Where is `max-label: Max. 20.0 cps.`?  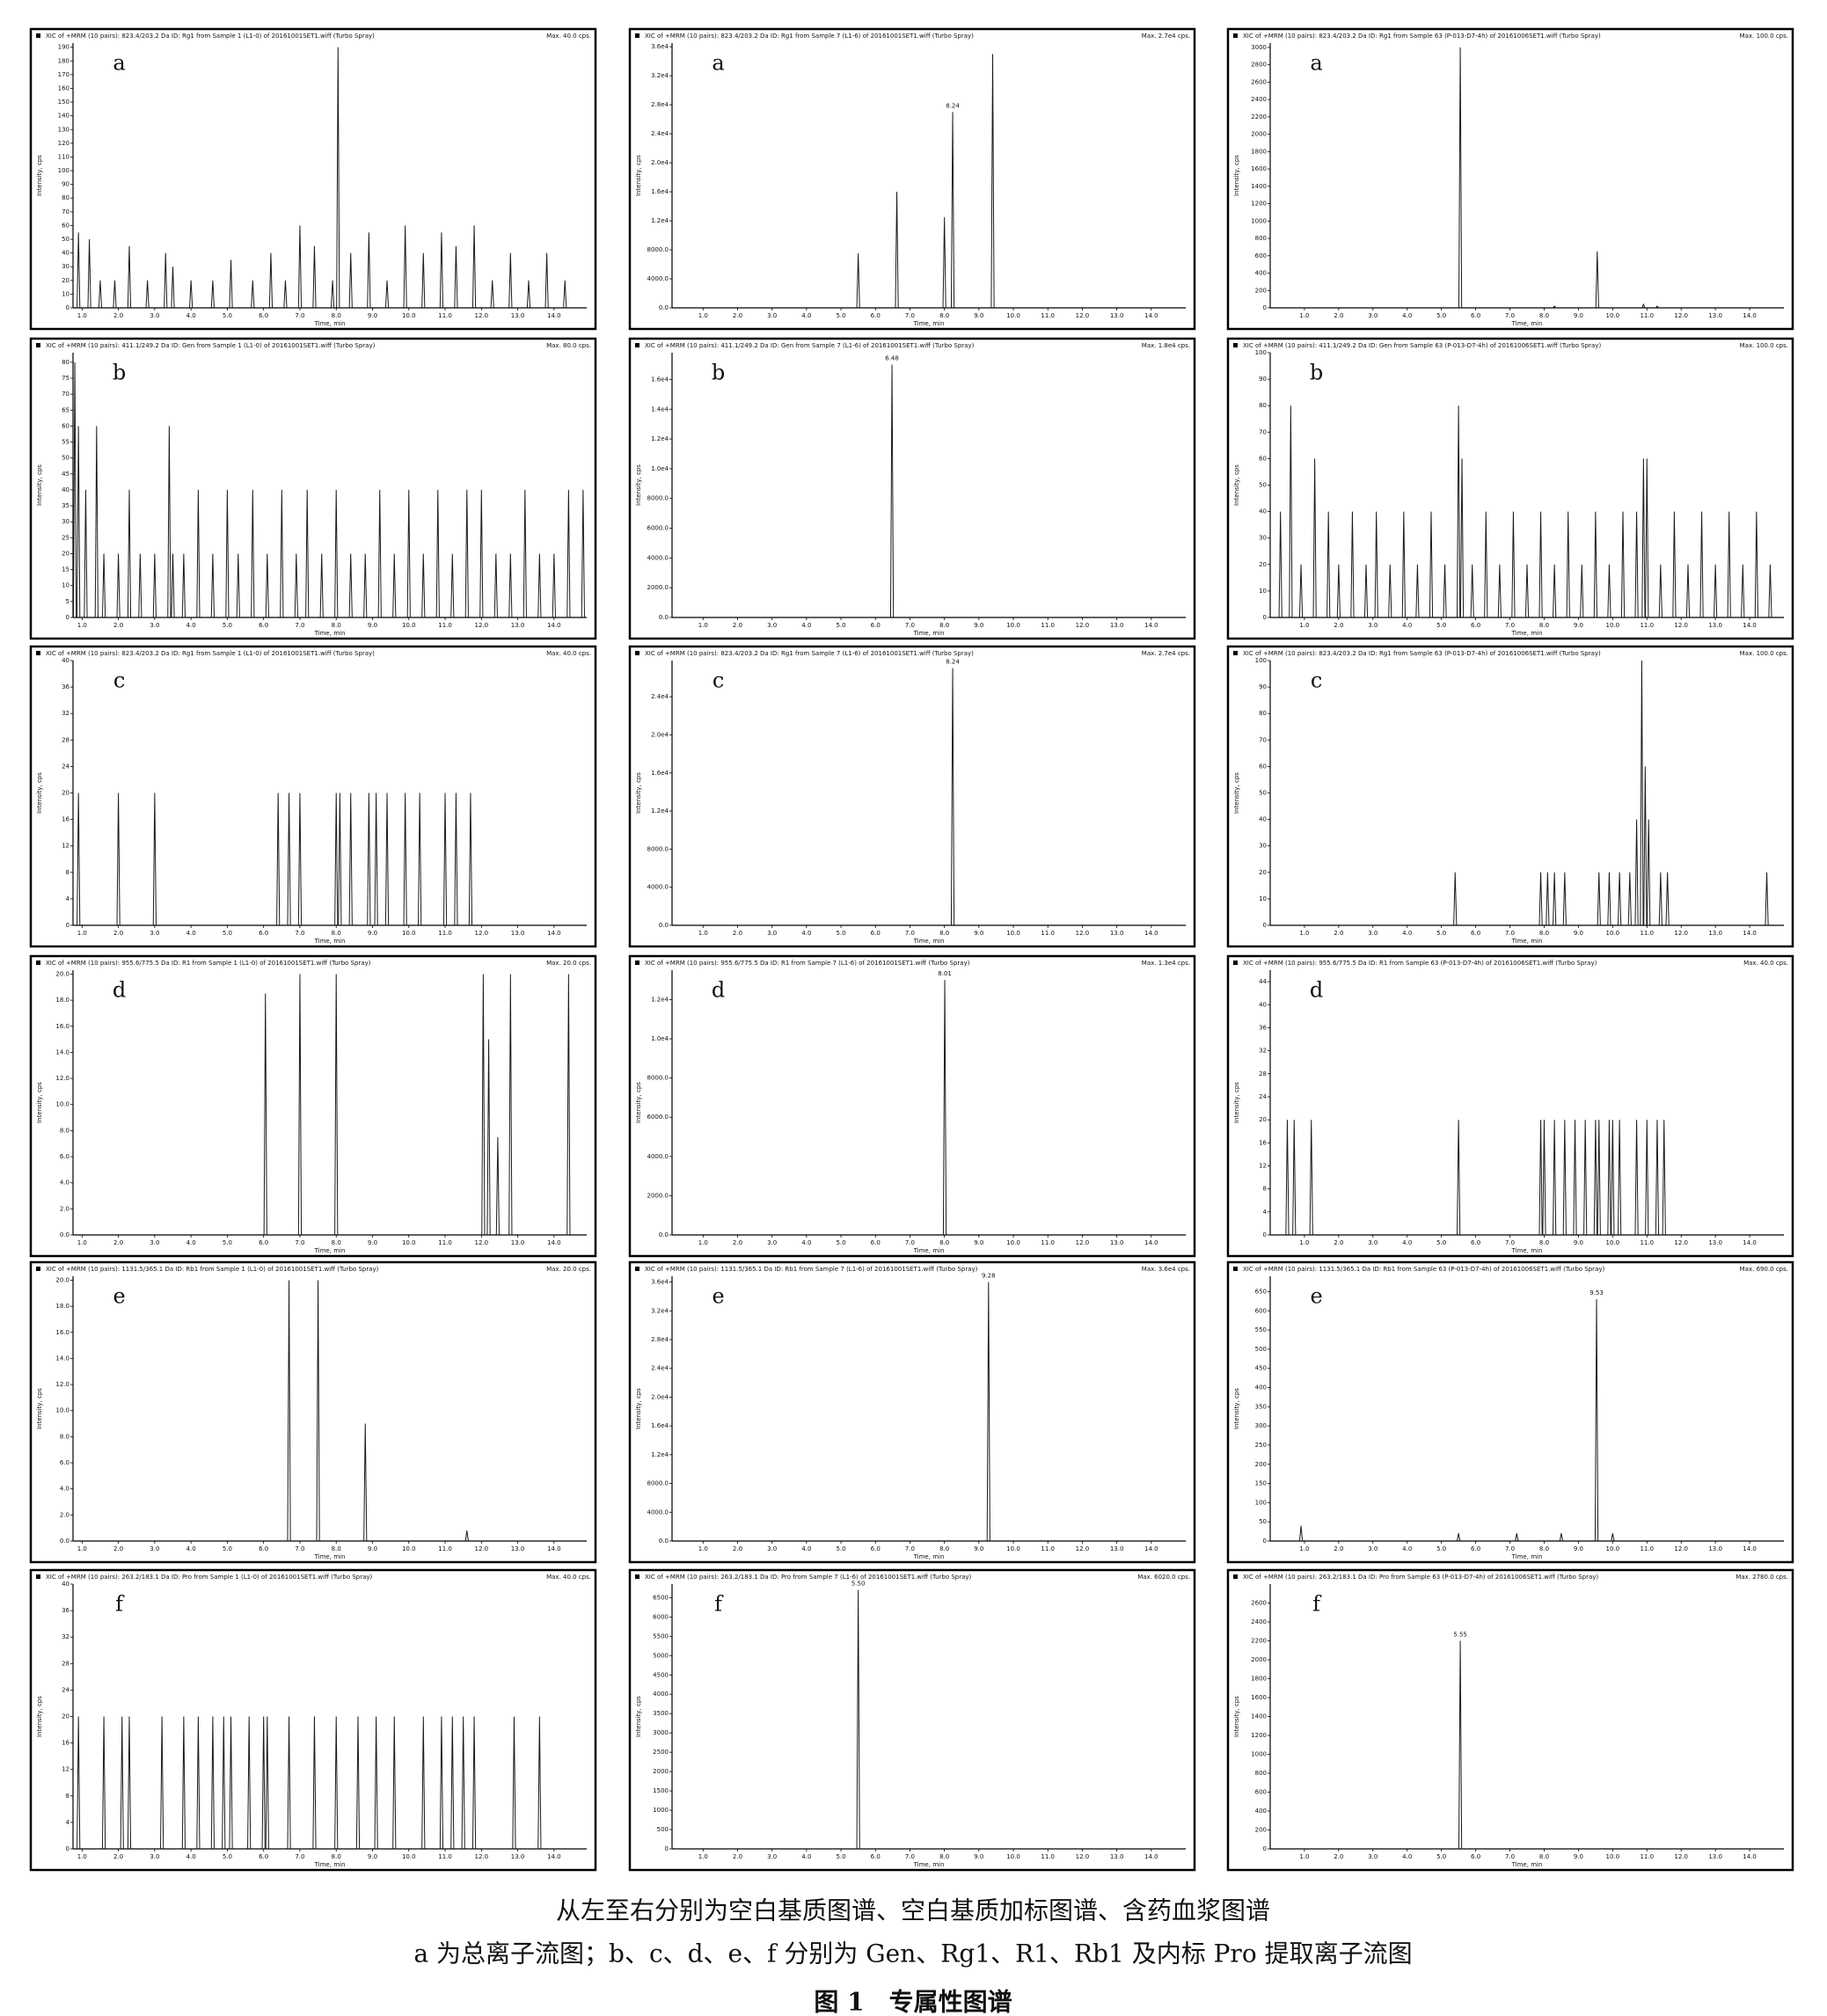
max-label: Max. 20.0 cps. is located at coordinates (568, 1269).